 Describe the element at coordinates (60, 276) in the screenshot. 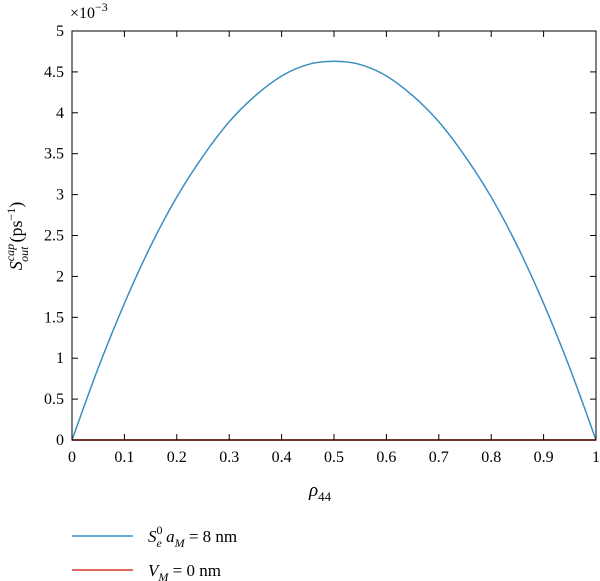

I see `y-tick-label: 2` at that location.